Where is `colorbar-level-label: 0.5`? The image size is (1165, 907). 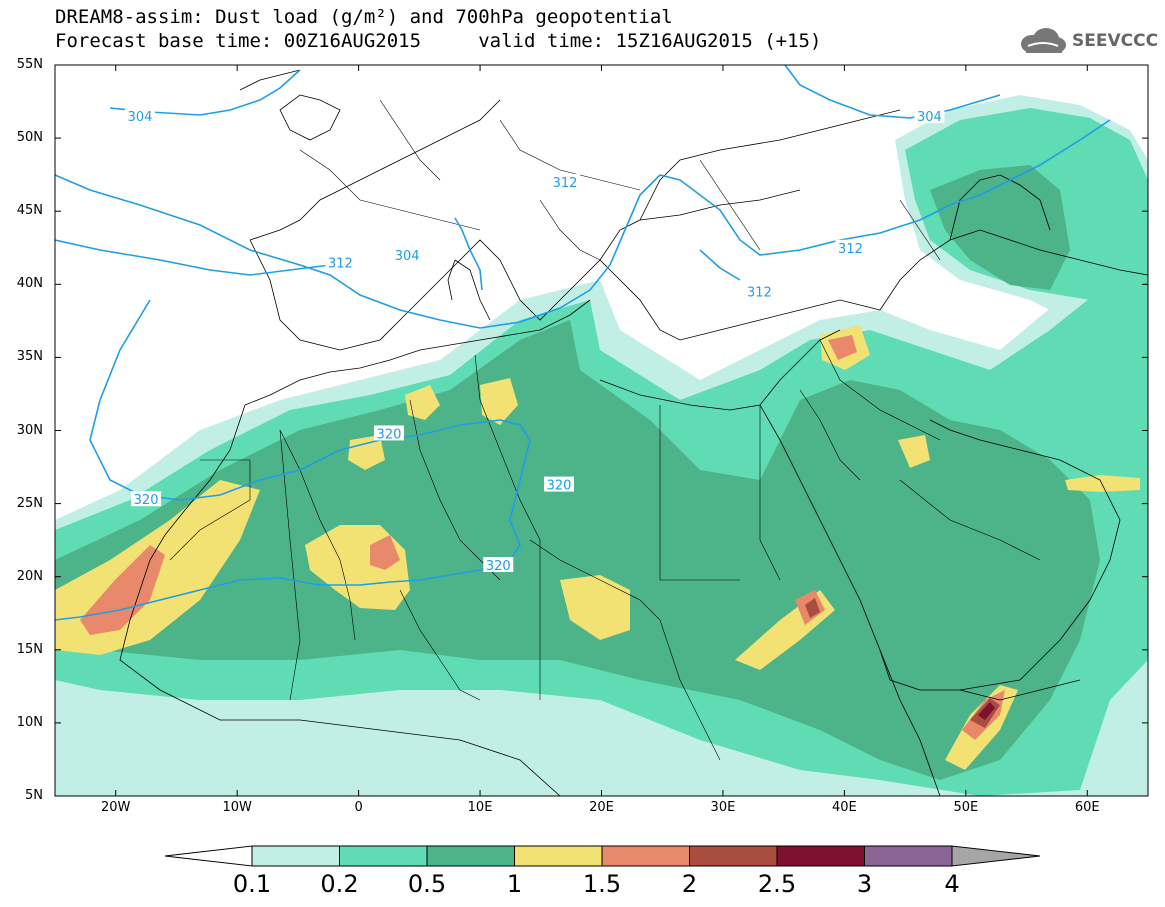
colorbar-level-label: 0.5 is located at coordinates (427, 884).